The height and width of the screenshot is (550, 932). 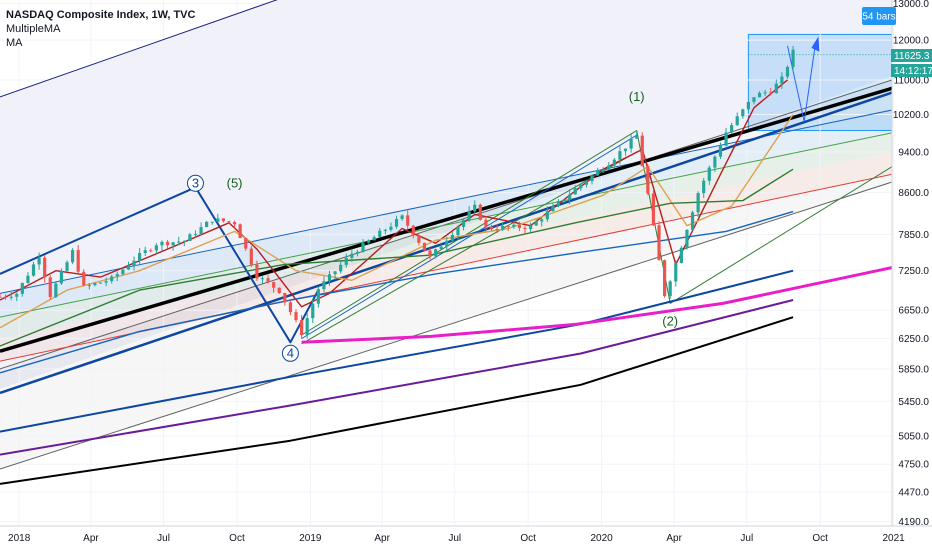 I want to click on x-tick-label: Apr, so click(x=674, y=538).